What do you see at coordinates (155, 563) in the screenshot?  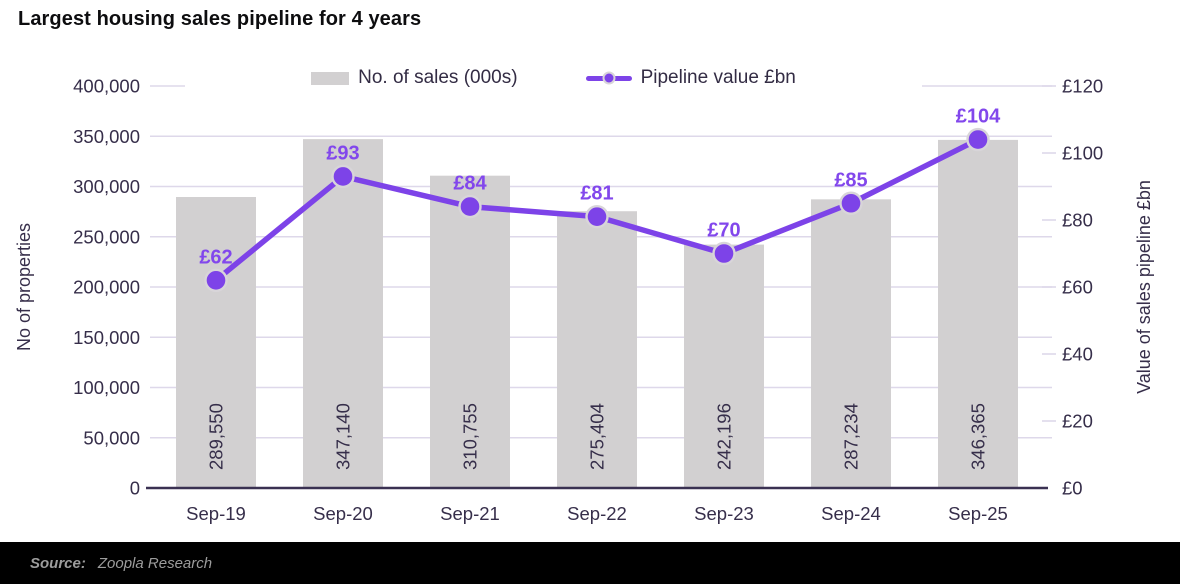 I see `source-value: Zoopla Research` at bounding box center [155, 563].